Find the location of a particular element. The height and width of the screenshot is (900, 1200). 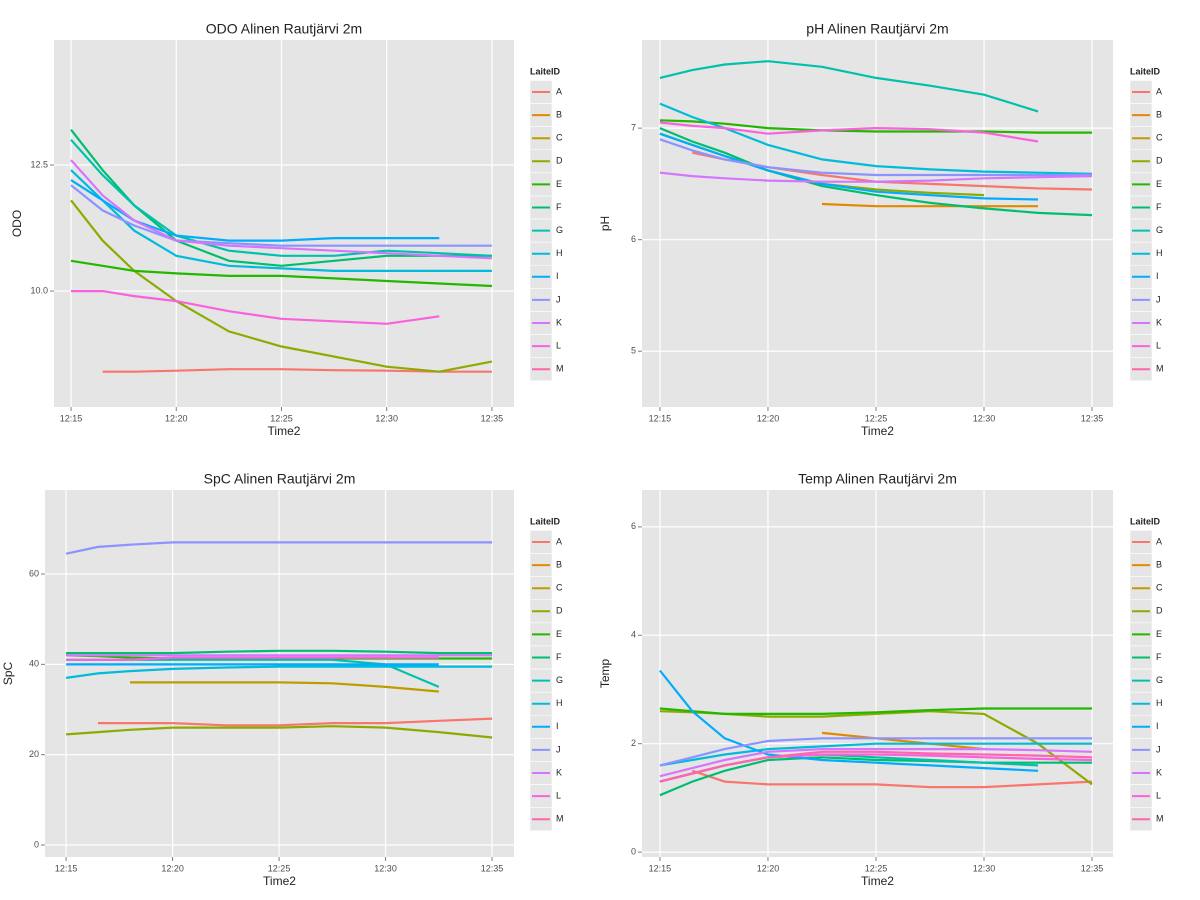

chart-title: Temp Alinen Rautjärvi 2m is located at coordinates (877, 479).